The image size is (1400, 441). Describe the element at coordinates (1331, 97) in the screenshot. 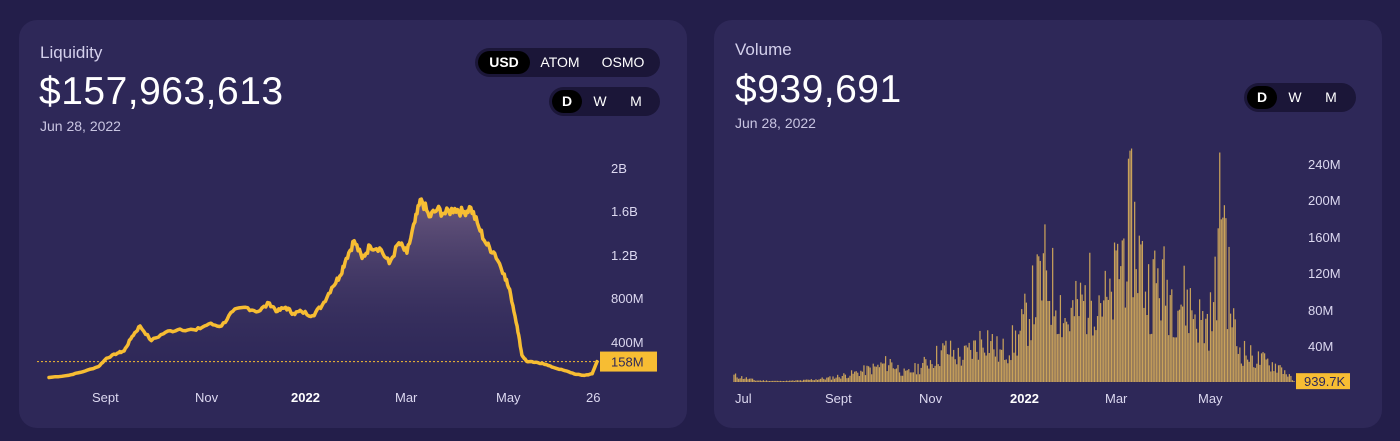

I see `volume-range-month-button: M` at that location.